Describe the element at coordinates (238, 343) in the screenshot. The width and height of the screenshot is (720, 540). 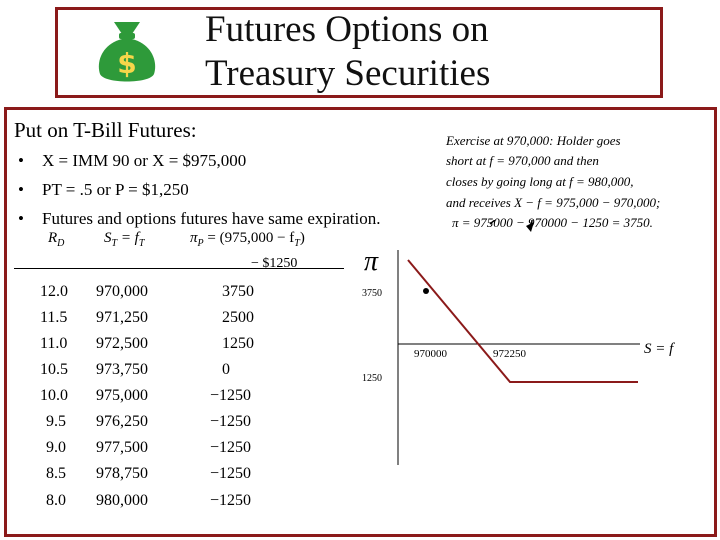
I see `table-cell: 1250` at that location.